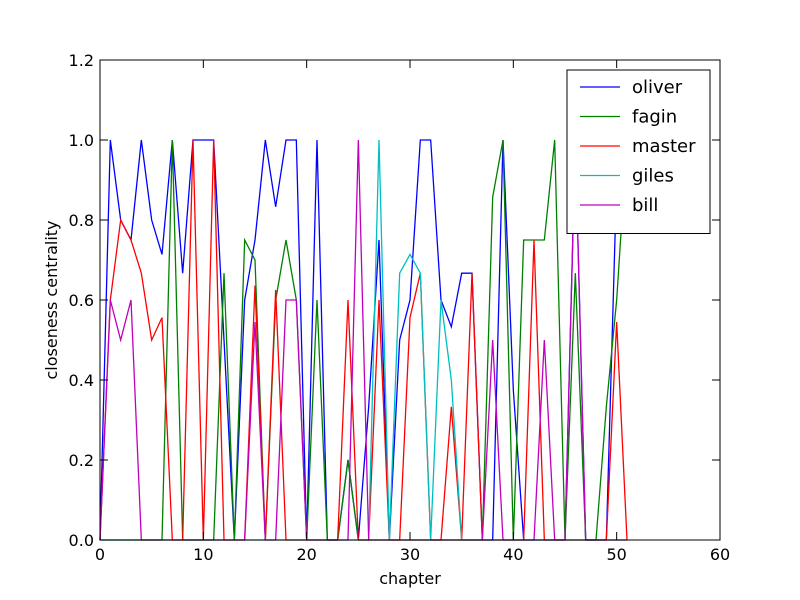 The width and height of the screenshot is (800, 600). I want to click on legend-box, so click(638, 151).